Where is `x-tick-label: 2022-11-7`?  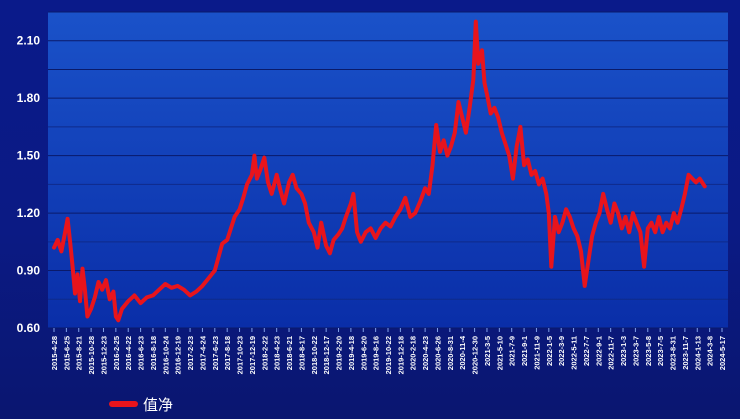 x-tick-label: 2022-11-7 is located at coordinates (611, 353).